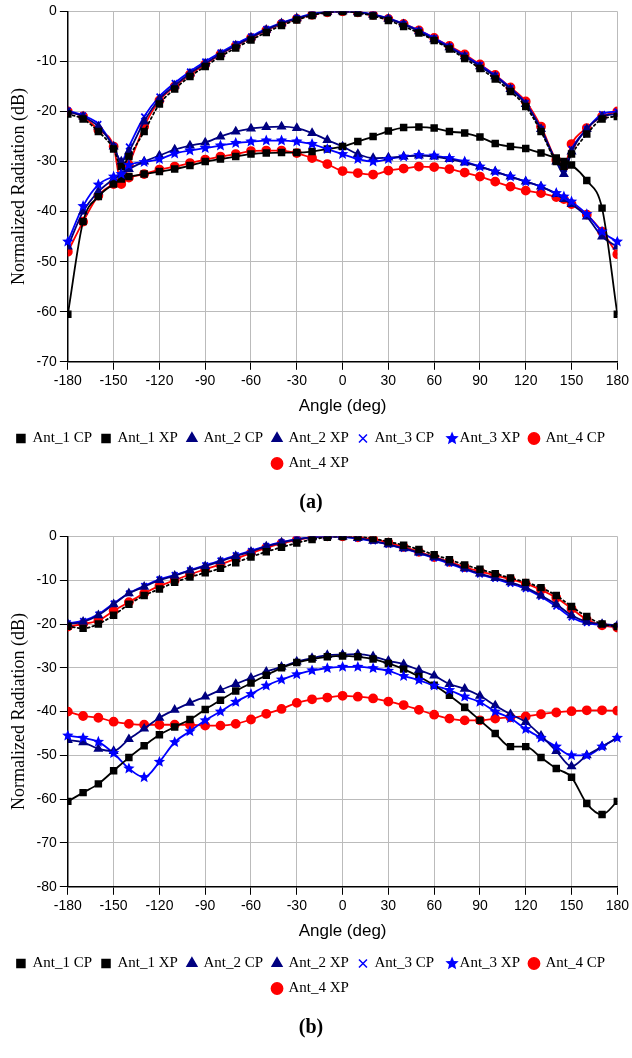 The width and height of the screenshot is (632, 1058). Describe the element at coordinates (311, 1027) in the screenshot. I see `text: (b)` at that location.